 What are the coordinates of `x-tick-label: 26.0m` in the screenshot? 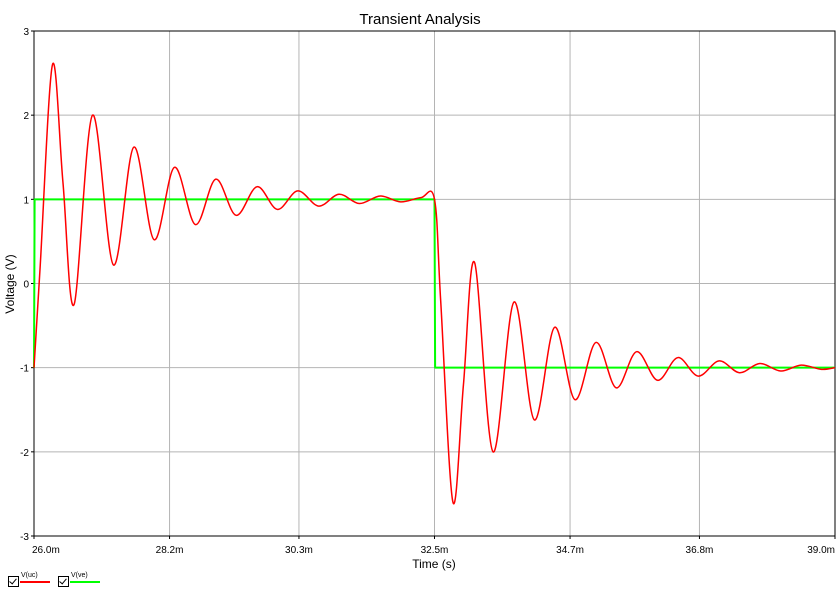 It's located at (46, 550).